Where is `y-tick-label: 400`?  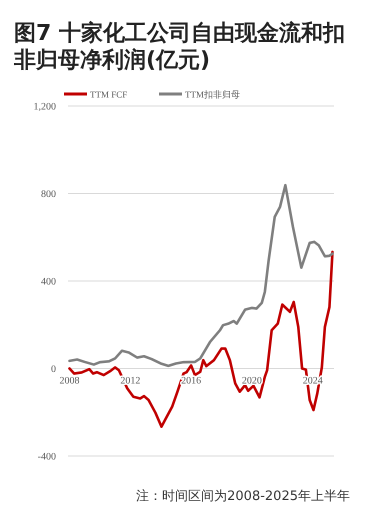 y-tick-label: 400 is located at coordinates (48, 282).